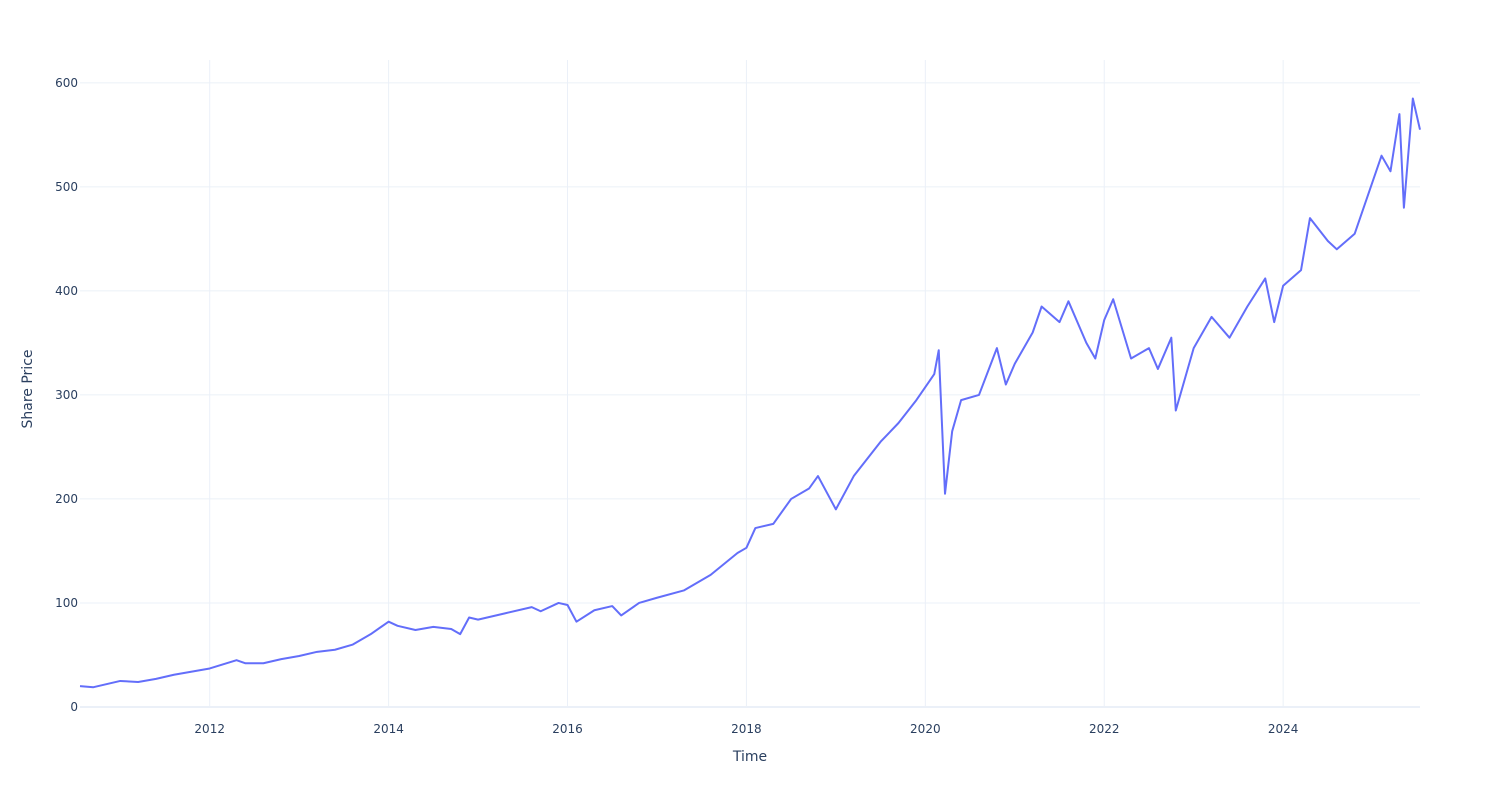 Image resolution: width=1500 pixels, height=800 pixels. Describe the element at coordinates (66, 83) in the screenshot. I see `y-tick-label: 600` at that location.